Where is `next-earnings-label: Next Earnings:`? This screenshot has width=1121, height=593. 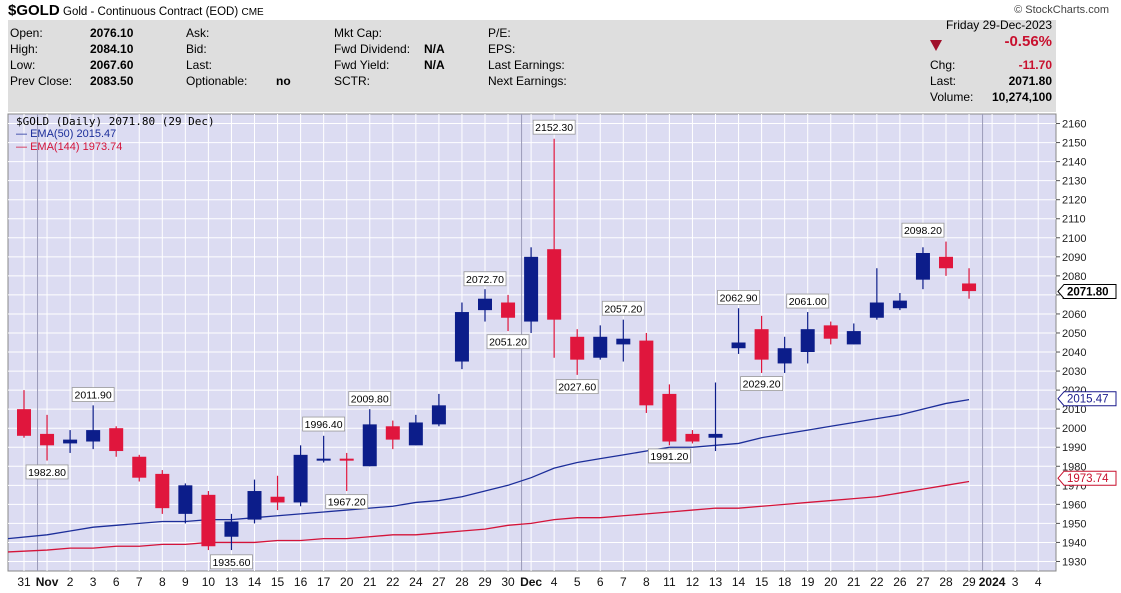 next-earnings-label: Next Earnings: is located at coordinates (527, 81).